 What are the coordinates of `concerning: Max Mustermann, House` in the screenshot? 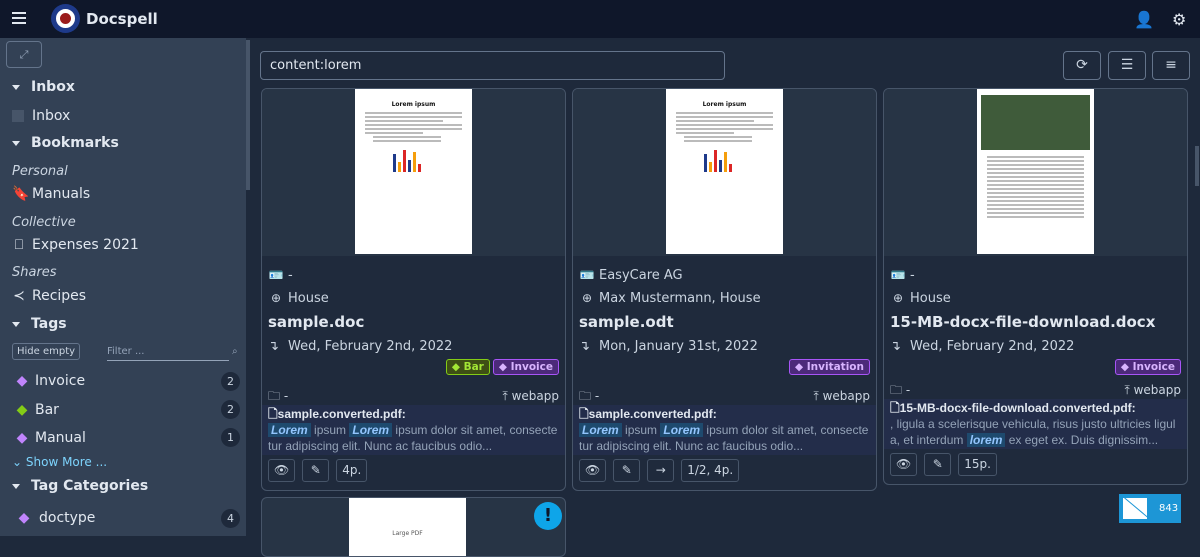 It's located at (680, 298).